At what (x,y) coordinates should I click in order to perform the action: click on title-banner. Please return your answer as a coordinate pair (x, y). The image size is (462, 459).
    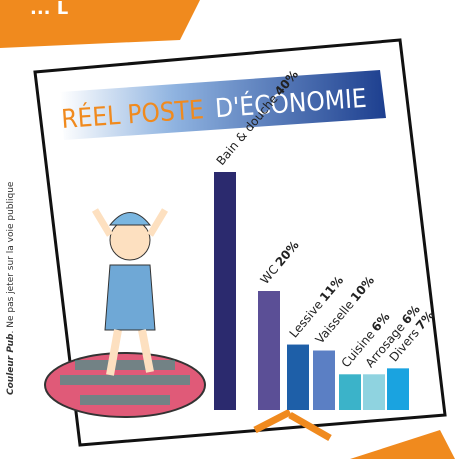
    Looking at the image, I should click on (223, 105).